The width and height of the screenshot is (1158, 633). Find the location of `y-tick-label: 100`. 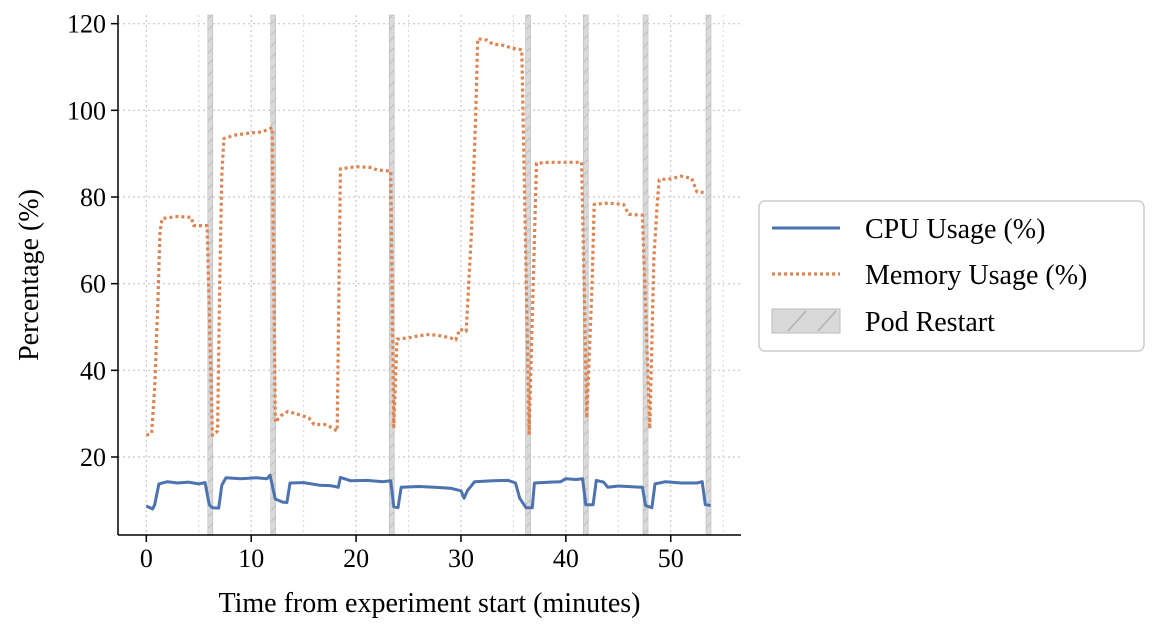

y-tick-label: 100 is located at coordinates (86, 110).